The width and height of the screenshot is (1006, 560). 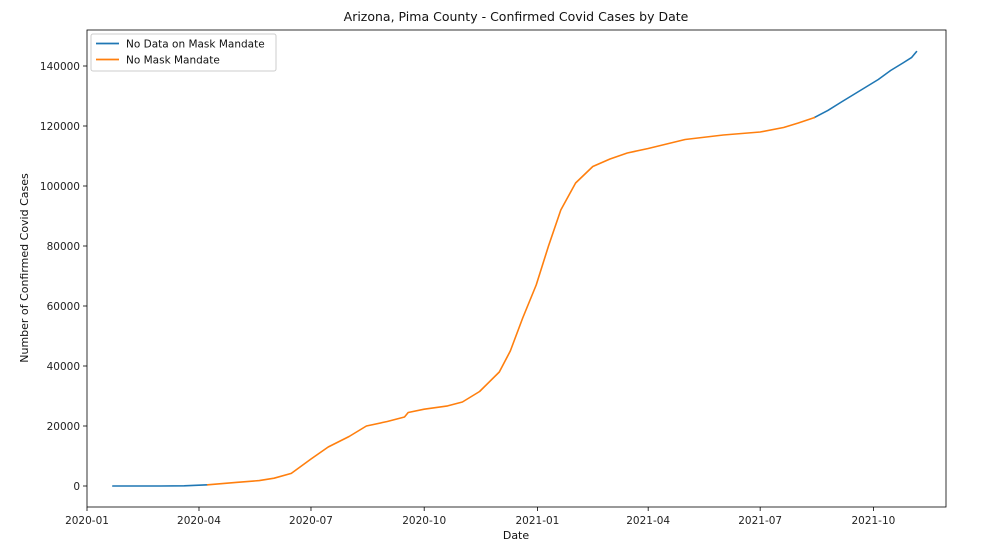 What do you see at coordinates (60, 187) in the screenshot?
I see `y-tick-label: 100000` at bounding box center [60, 187].